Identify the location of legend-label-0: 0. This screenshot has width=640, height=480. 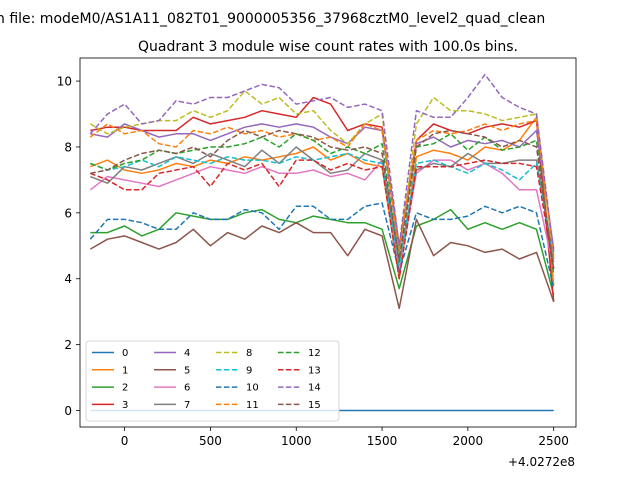
(125, 353).